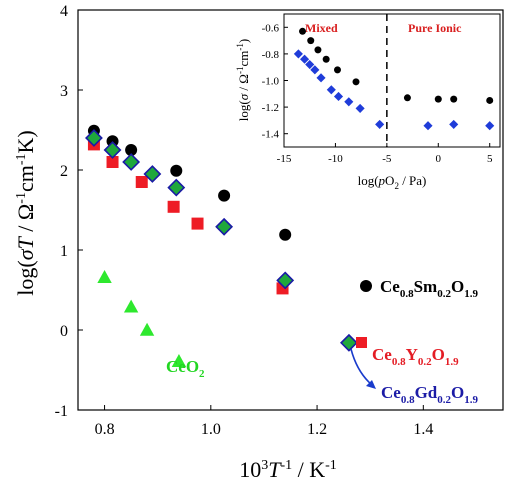  What do you see at coordinates (271, 55) in the screenshot?
I see `inset-y-tick-label: -0.8` at bounding box center [271, 55].